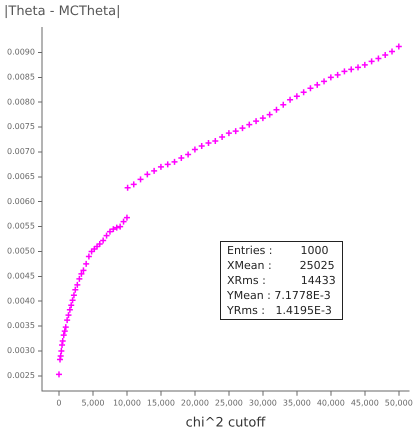 This screenshot has height=439, width=417. Describe the element at coordinates (296, 403) in the screenshot. I see `x-tick-label: 35,000` at that location.